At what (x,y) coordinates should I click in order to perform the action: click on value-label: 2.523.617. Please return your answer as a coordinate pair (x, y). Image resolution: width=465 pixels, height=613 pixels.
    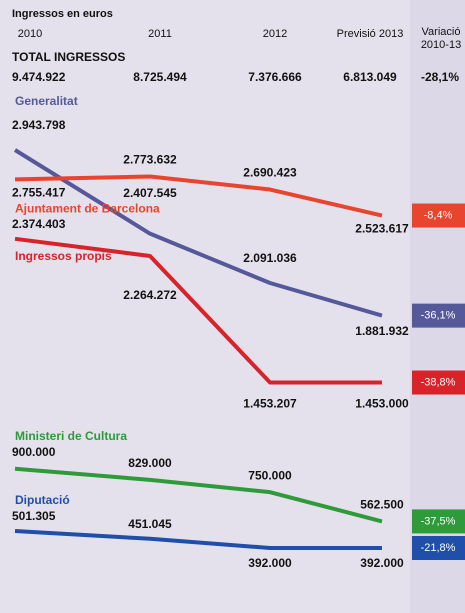
    Looking at the image, I should click on (382, 229).